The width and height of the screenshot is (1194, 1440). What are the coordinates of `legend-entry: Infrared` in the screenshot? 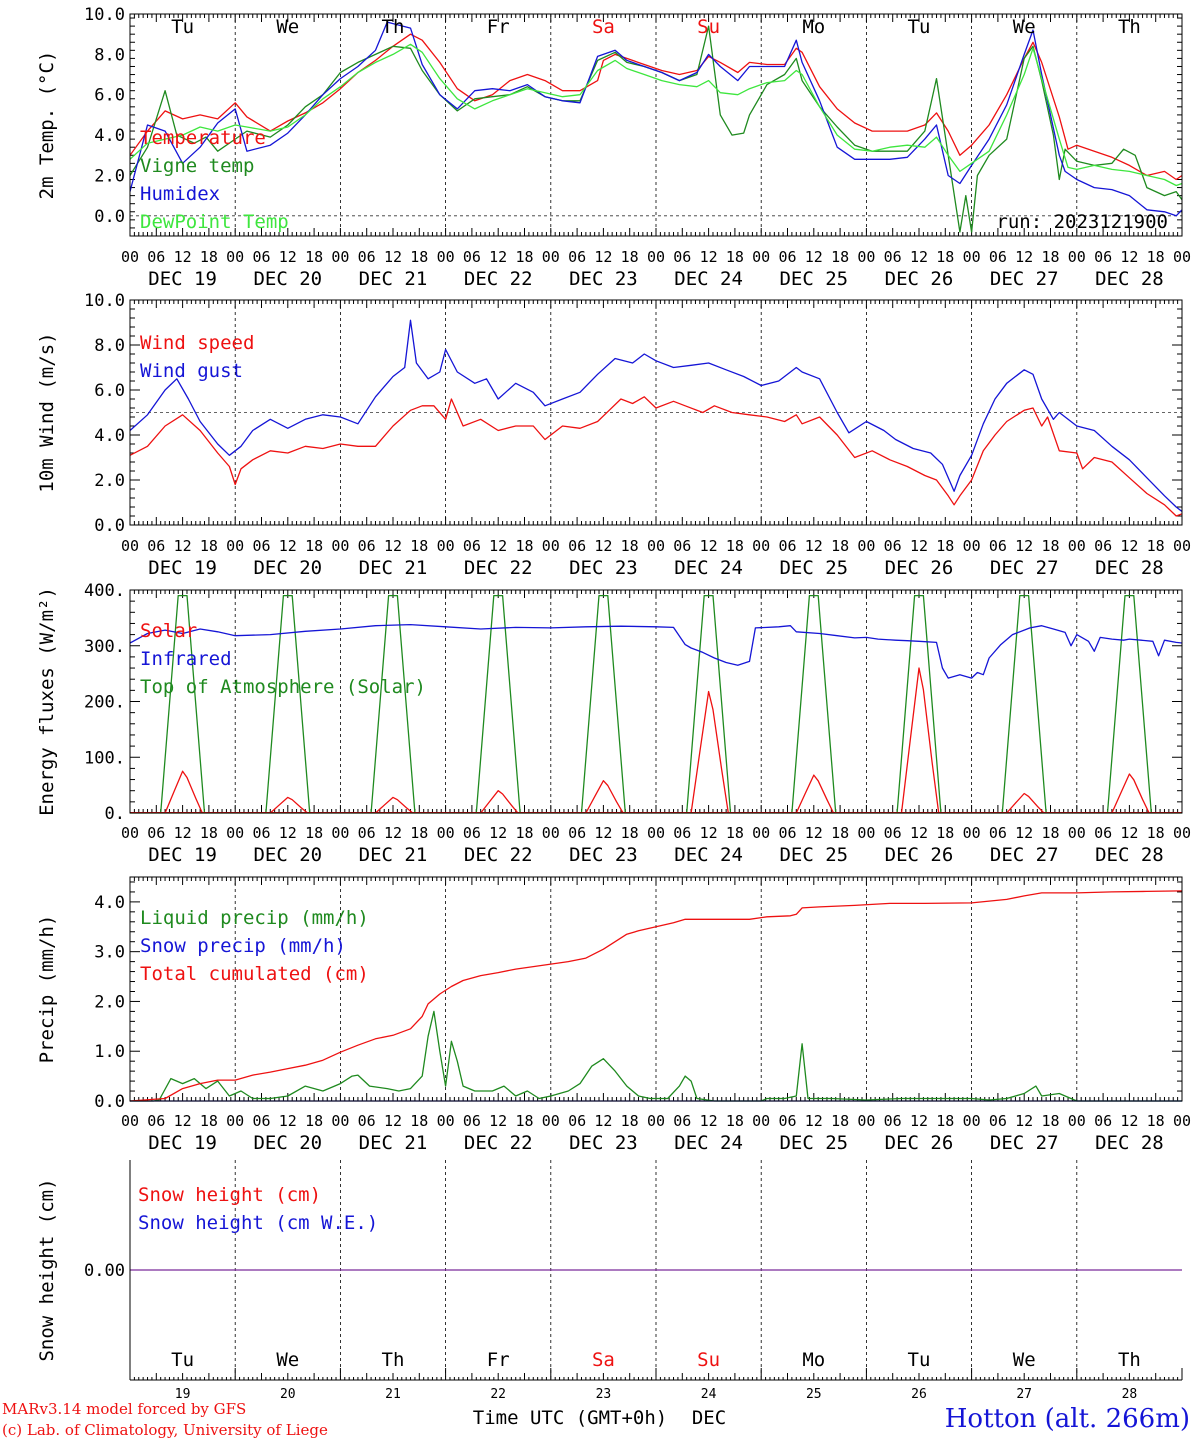 It's located at (186, 659).